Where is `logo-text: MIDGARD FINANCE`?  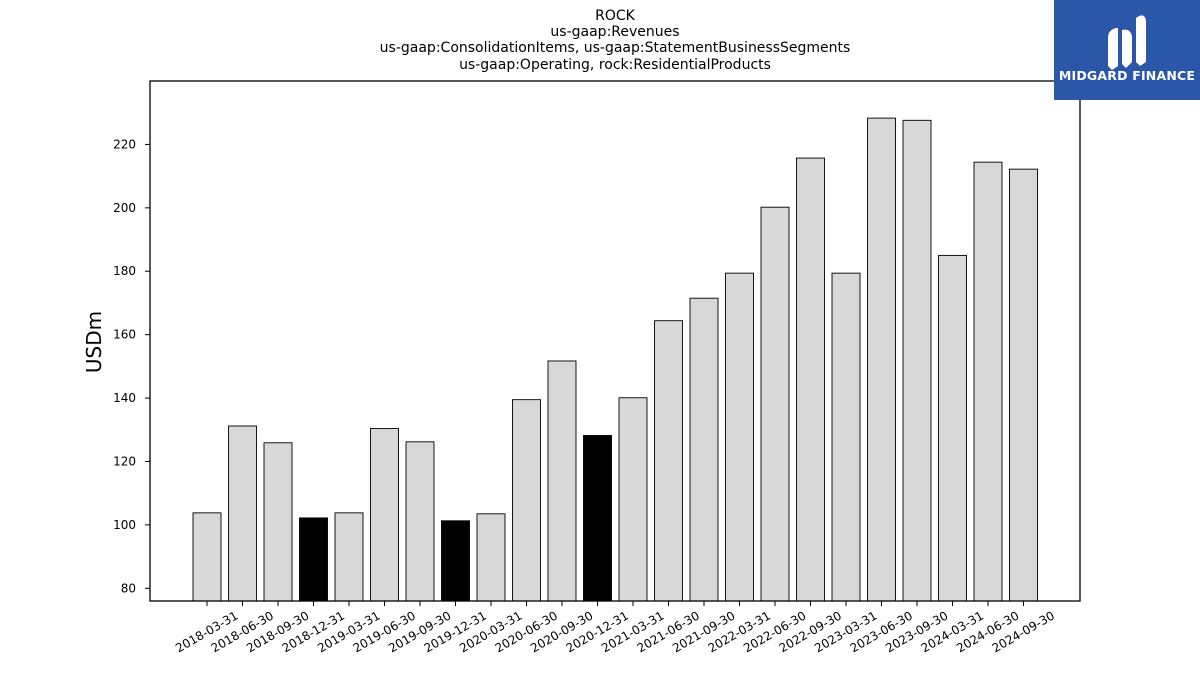
logo-text: MIDGARD FINANCE is located at coordinates (1127, 75).